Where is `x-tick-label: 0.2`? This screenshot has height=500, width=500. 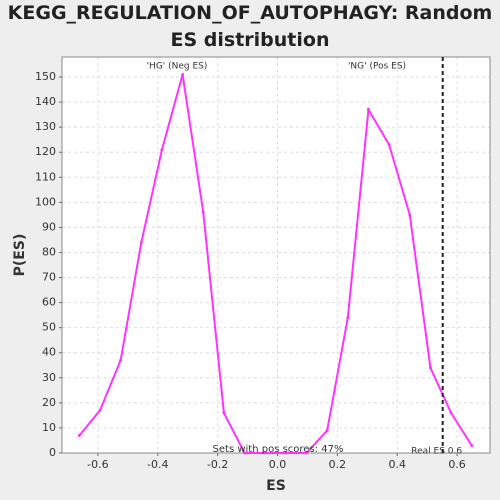 x-tick-label: 0.2 is located at coordinates (338, 464).